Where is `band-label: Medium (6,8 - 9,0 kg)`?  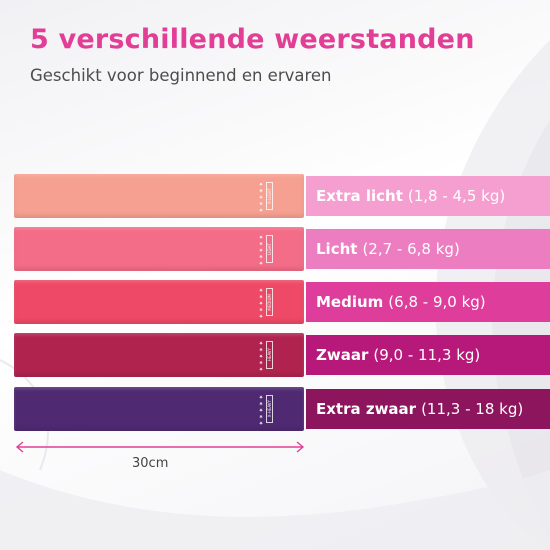
band-label: Medium (6,8 - 9,0 kg) is located at coordinates (428, 302).